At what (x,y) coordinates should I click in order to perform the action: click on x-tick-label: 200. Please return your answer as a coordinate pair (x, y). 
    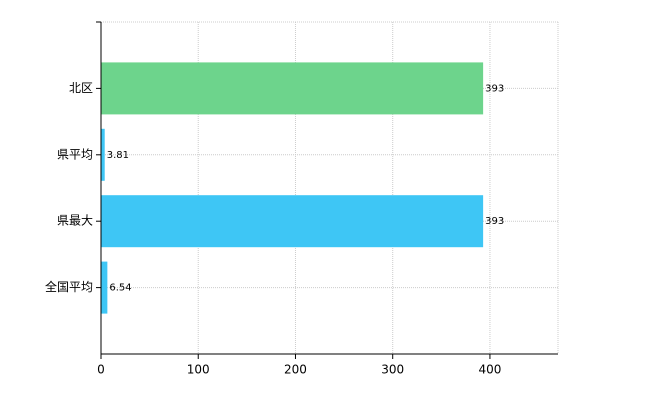
    Looking at the image, I should click on (295, 370).